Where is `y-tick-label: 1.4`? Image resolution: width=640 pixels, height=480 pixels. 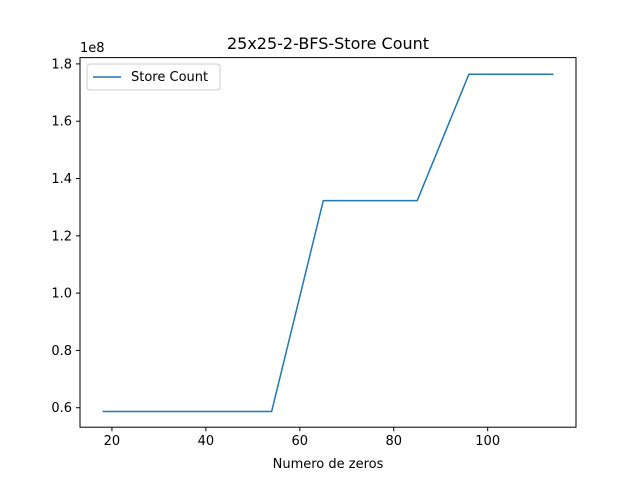 y-tick-label: 1.4 is located at coordinates (61, 179).